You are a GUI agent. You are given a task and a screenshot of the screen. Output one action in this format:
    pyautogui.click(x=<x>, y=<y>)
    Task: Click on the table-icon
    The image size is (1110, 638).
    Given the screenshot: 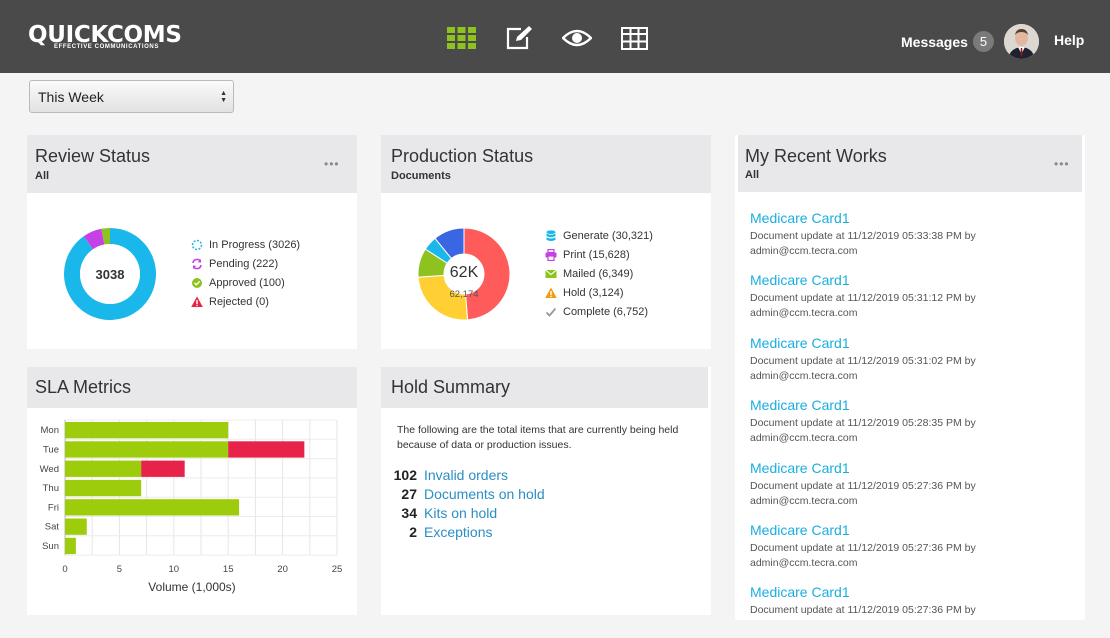 What is the action you would take?
    pyautogui.click(x=634, y=38)
    